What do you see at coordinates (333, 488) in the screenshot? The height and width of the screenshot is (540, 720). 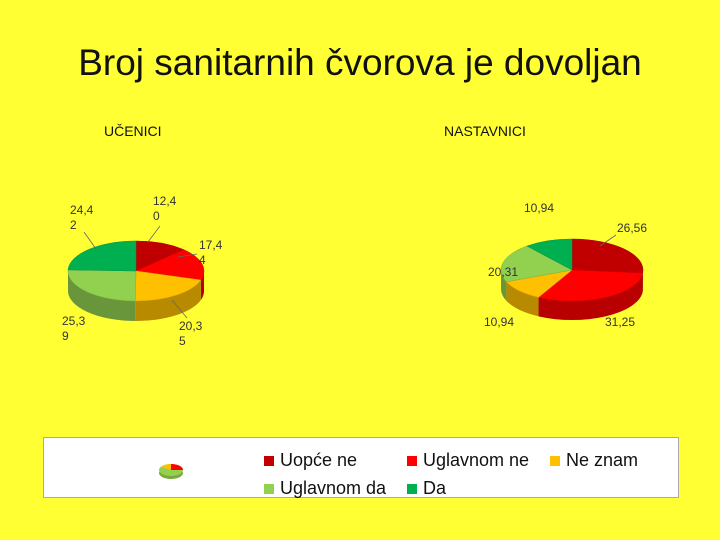 I see `legend-label: Uglavnom da` at bounding box center [333, 488].